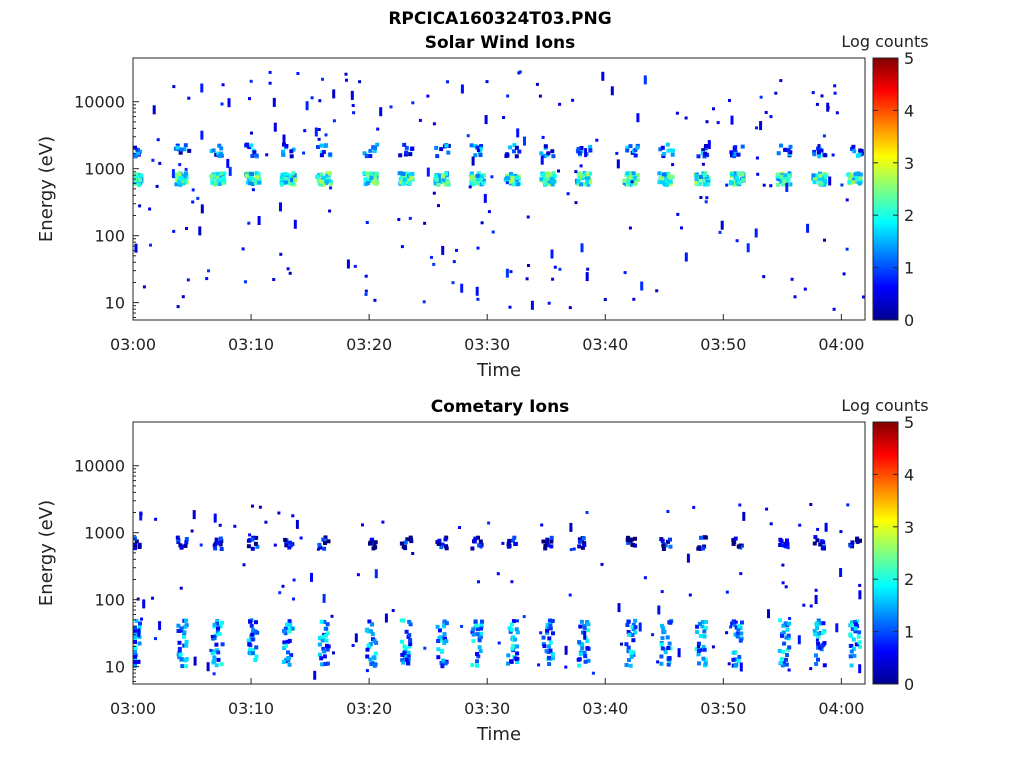 This screenshot has height=768, width=1024. I want to click on colorbar-ticks: 0 1 2 3 4 5, so click(893, 189).